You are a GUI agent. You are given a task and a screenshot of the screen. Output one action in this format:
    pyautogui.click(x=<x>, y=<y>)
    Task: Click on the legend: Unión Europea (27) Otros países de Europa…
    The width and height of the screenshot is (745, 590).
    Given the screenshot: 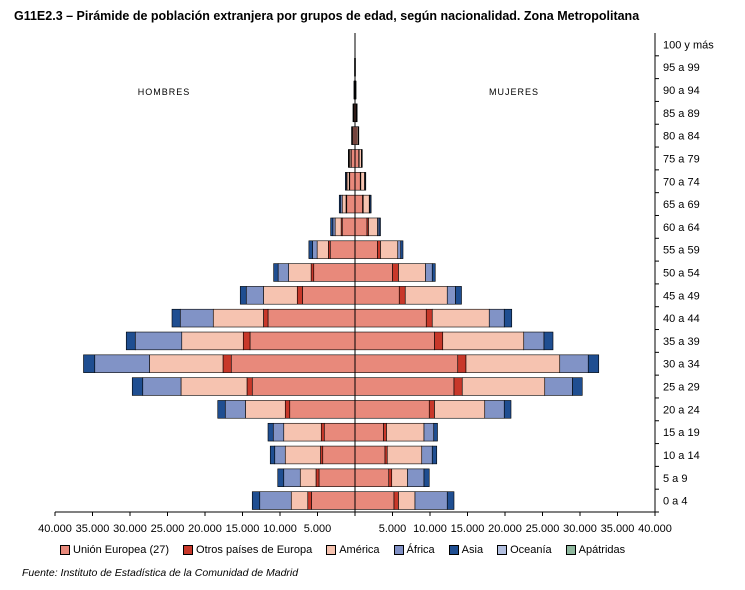 What is the action you would take?
    pyautogui.click(x=349, y=551)
    